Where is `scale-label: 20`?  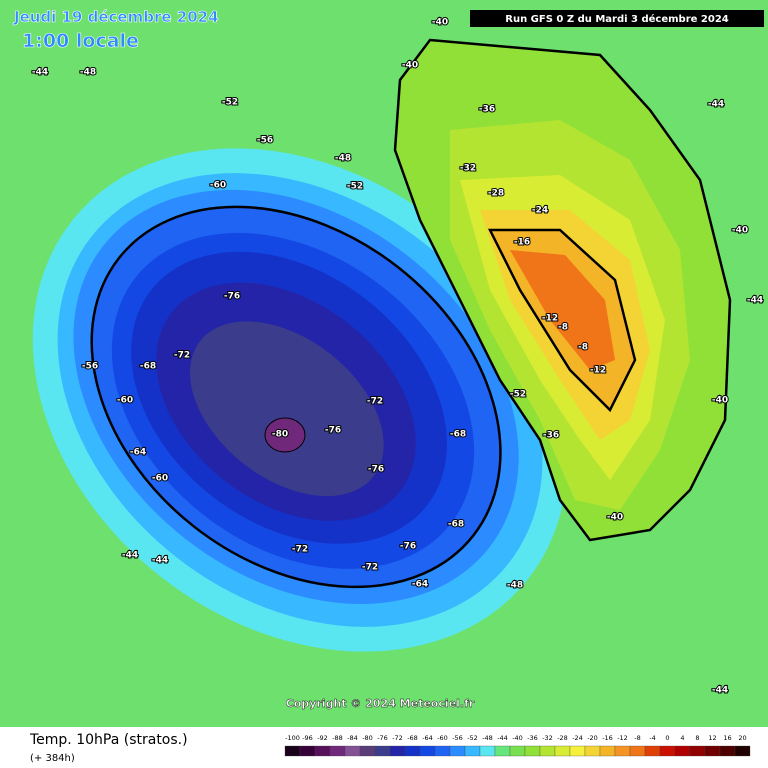 scale-label: 20 is located at coordinates (742, 738).